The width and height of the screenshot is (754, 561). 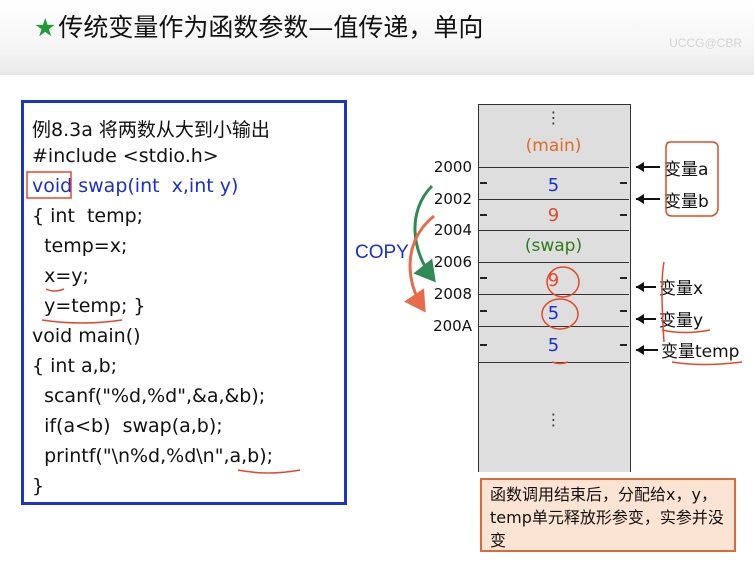 I want to click on memory-block, so click(x=554, y=250).